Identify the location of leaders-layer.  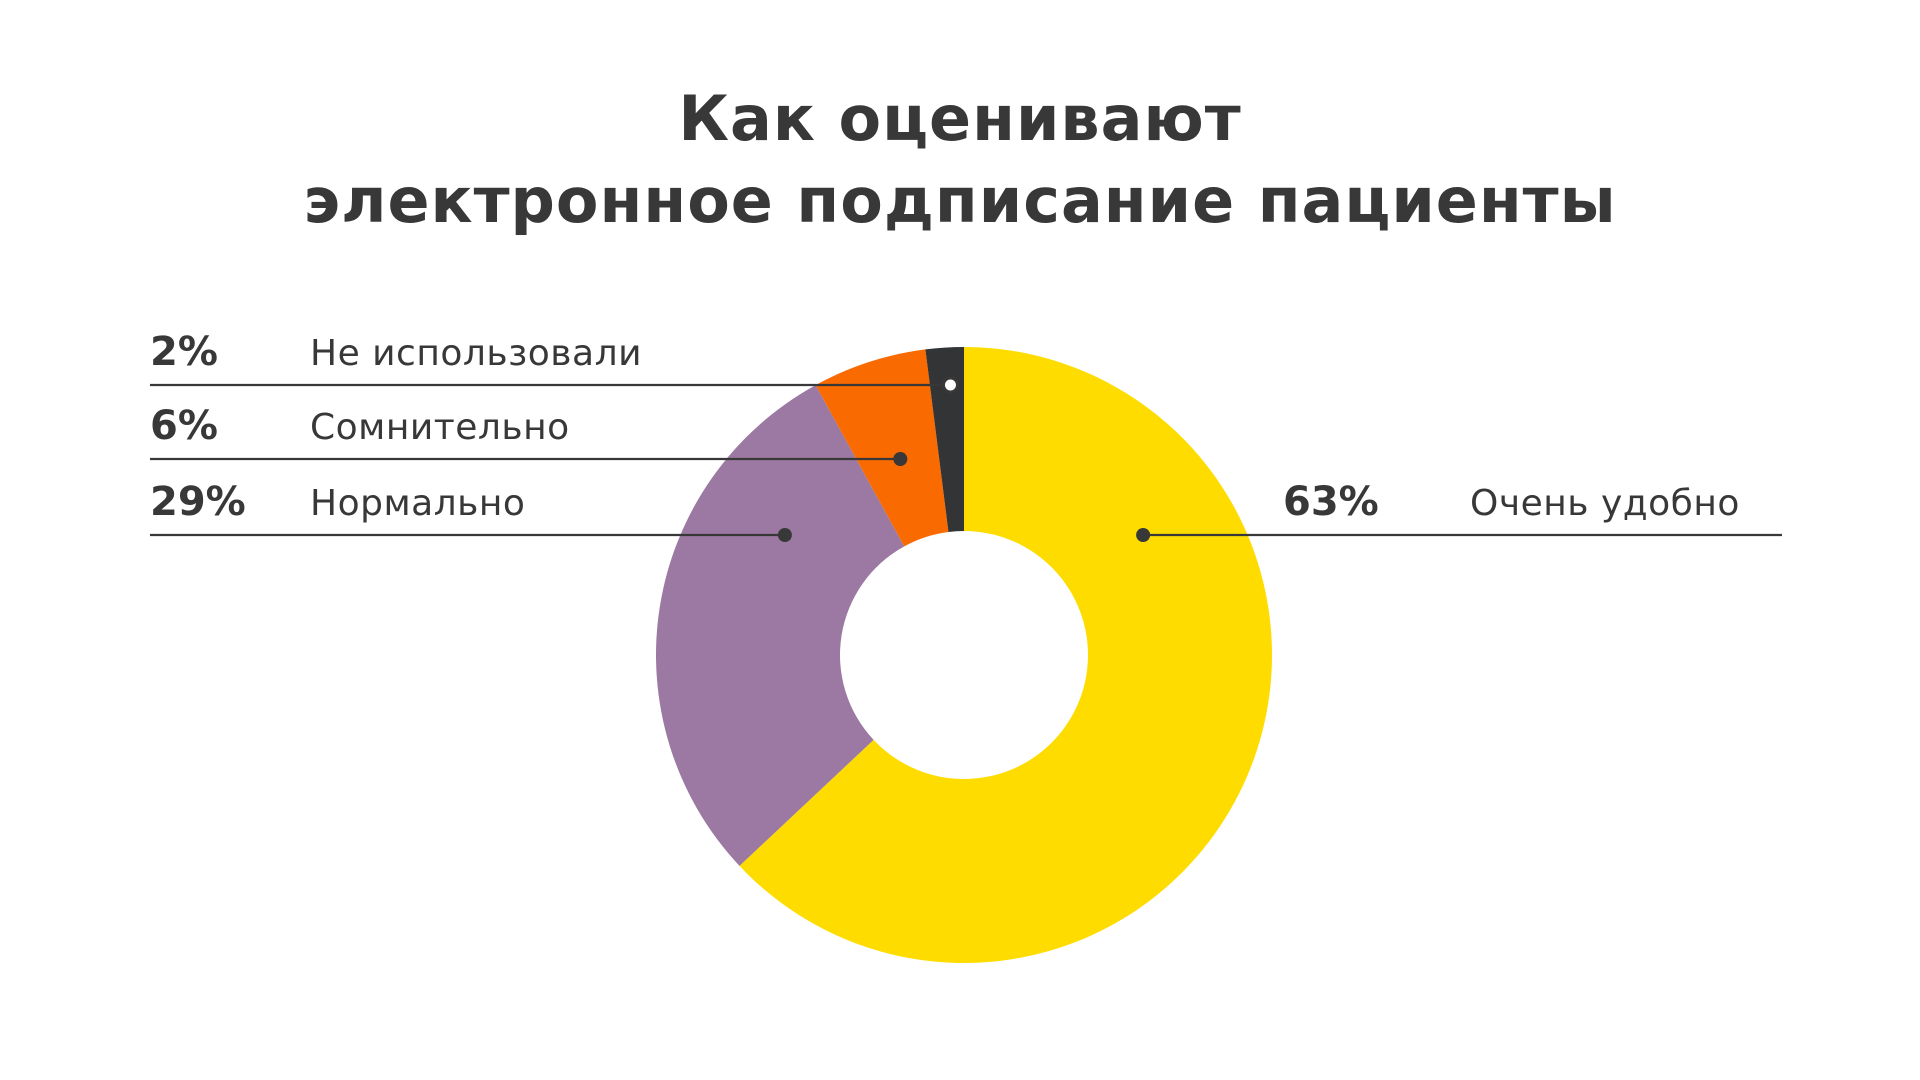
(966, 459).